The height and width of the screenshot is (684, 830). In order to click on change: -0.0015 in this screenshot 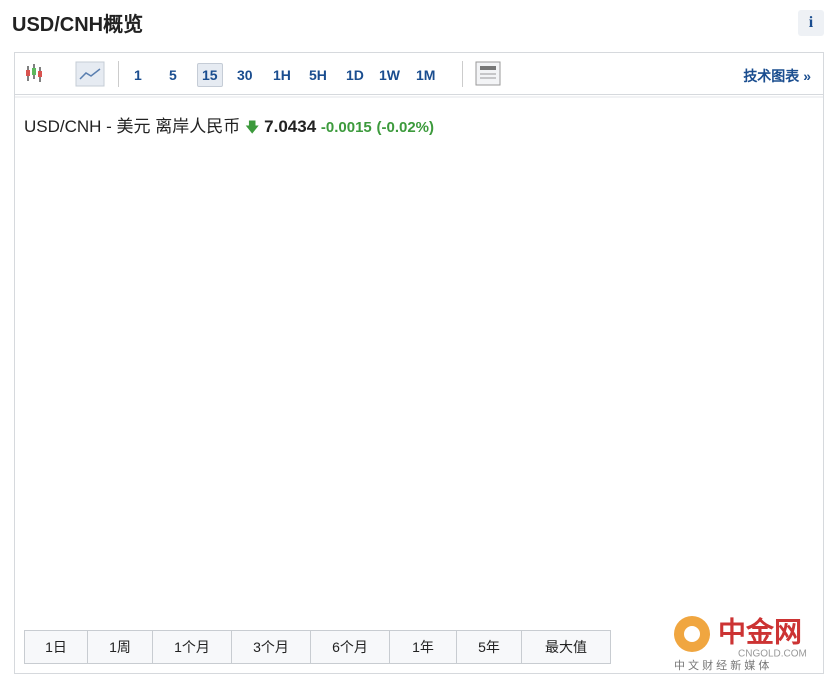, I will do `click(346, 127)`.